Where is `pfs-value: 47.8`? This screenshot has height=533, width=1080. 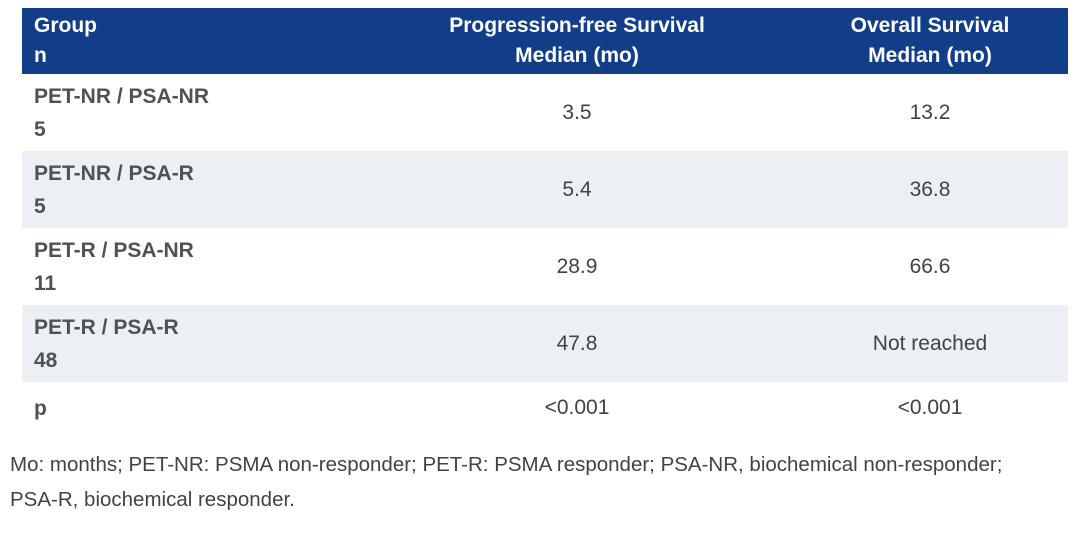
pfs-value: 47.8 is located at coordinates (577, 343).